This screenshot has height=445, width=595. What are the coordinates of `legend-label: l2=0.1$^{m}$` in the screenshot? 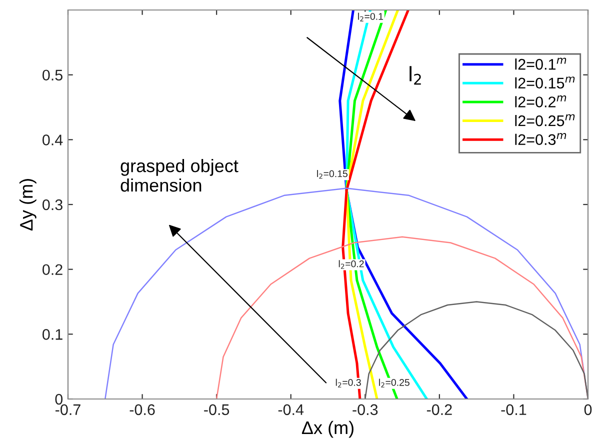 It's located at (540, 64).